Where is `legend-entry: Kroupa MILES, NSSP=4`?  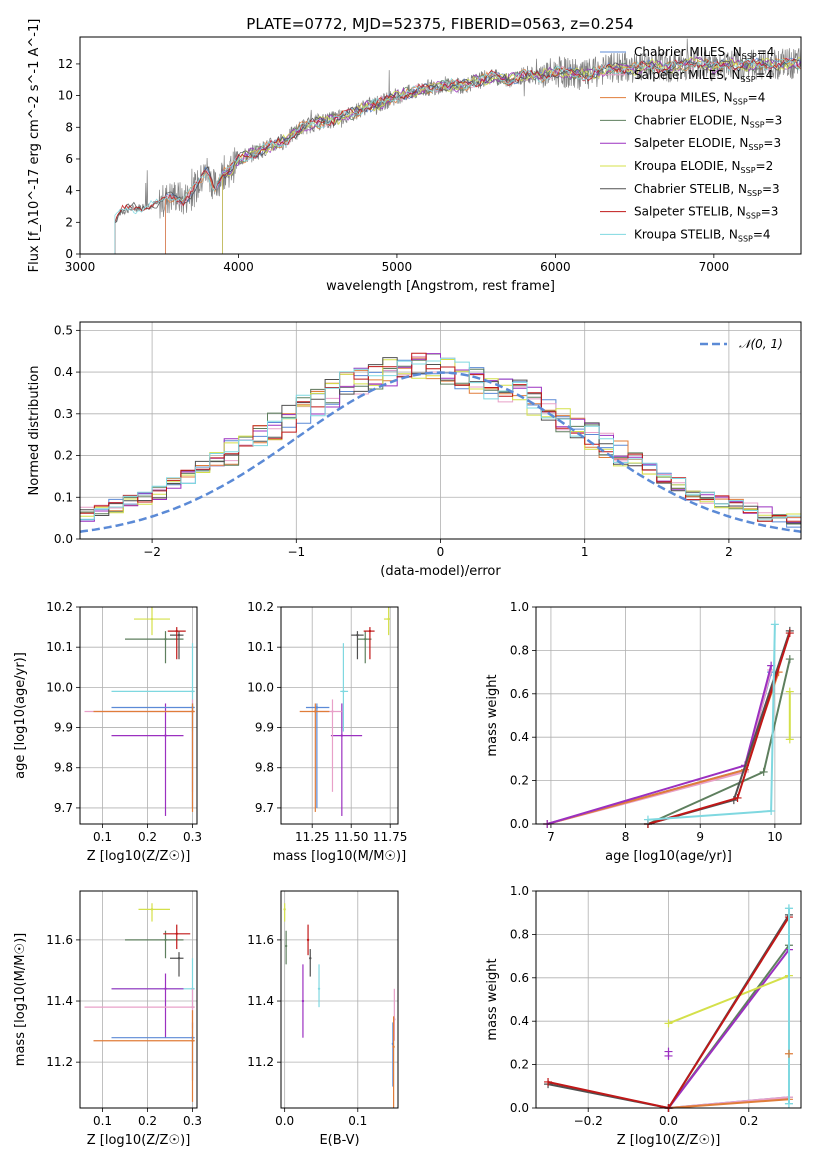 legend-entry: Kroupa MILES, NSSP=4 is located at coordinates (699, 99).